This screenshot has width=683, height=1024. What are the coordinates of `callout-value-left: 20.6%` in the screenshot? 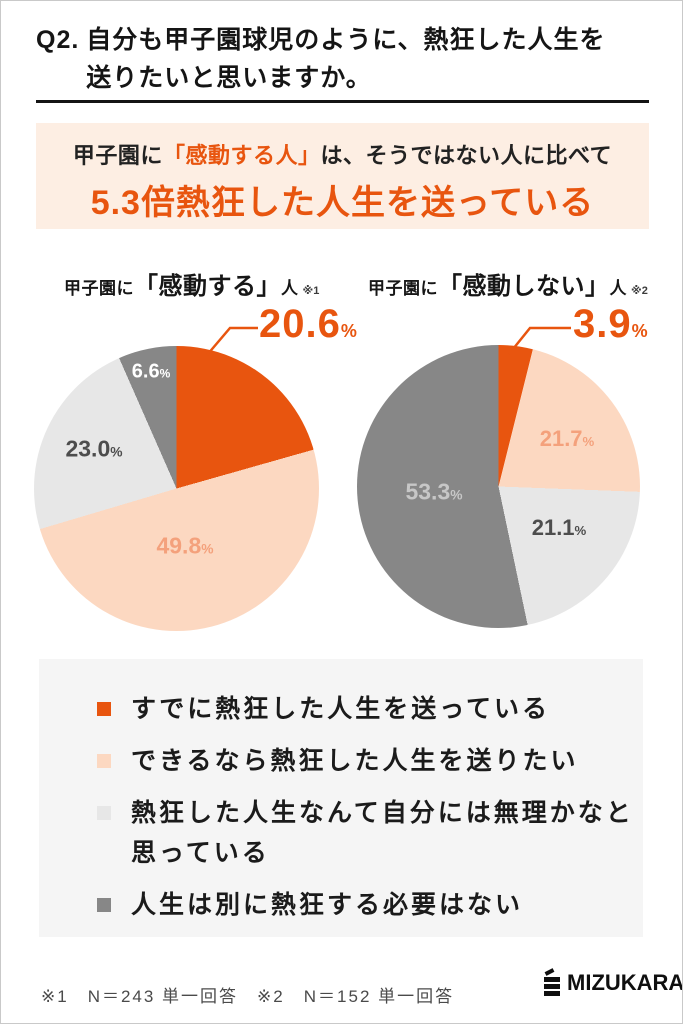 It's located at (308, 324).